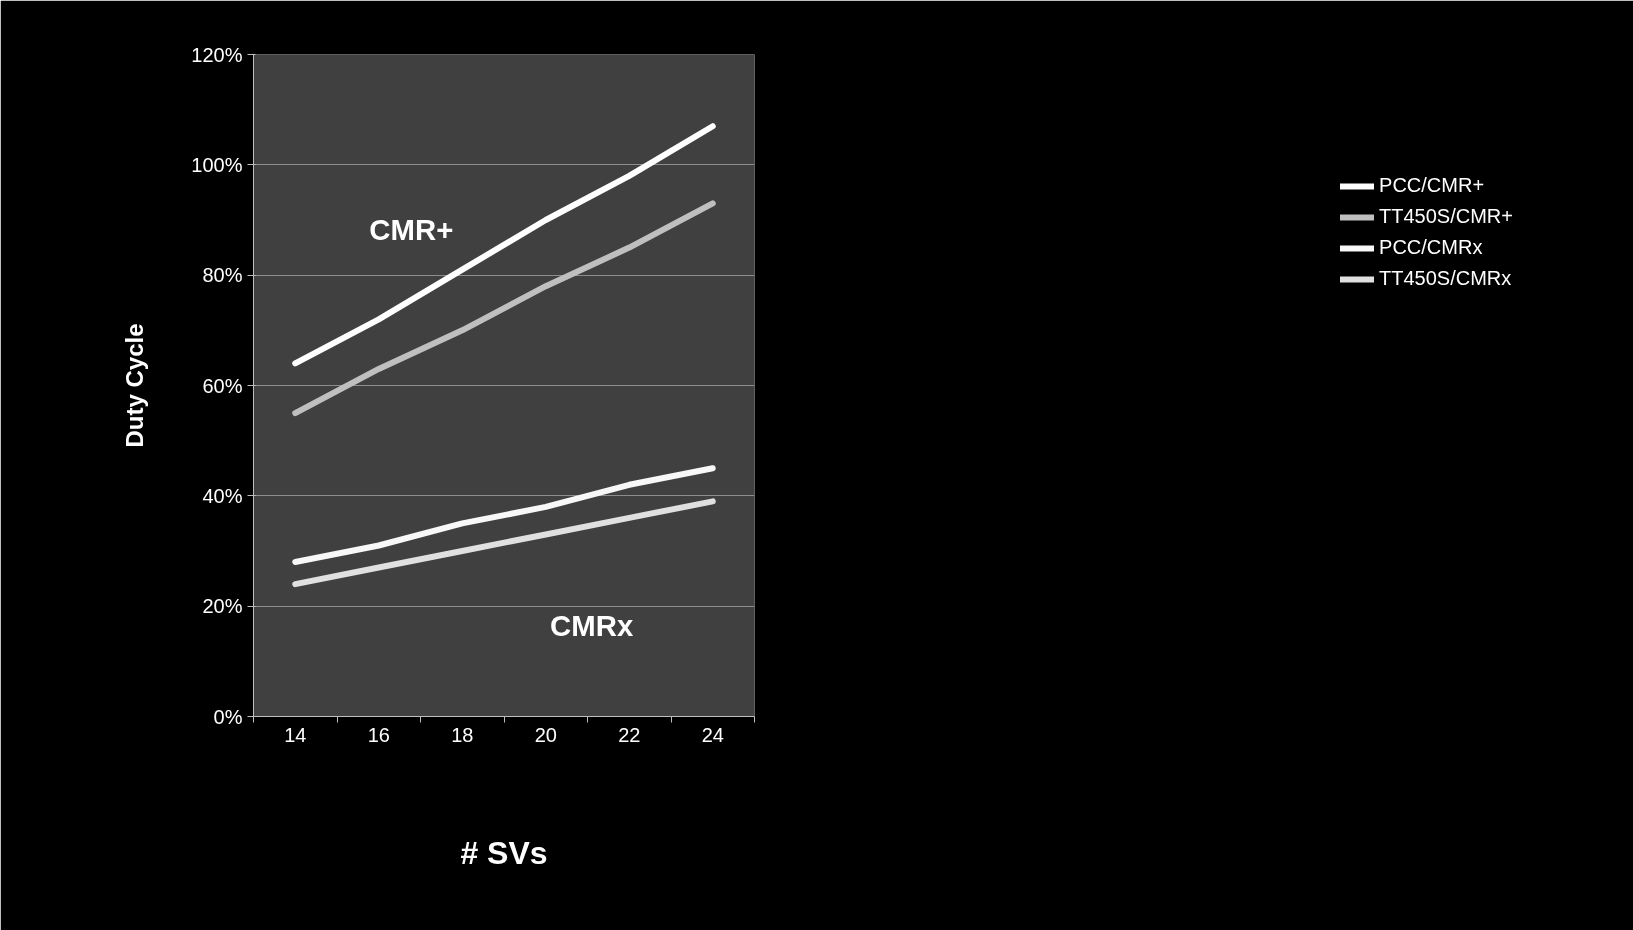  What do you see at coordinates (228, 716) in the screenshot?
I see `y-tick-label: 0%` at bounding box center [228, 716].